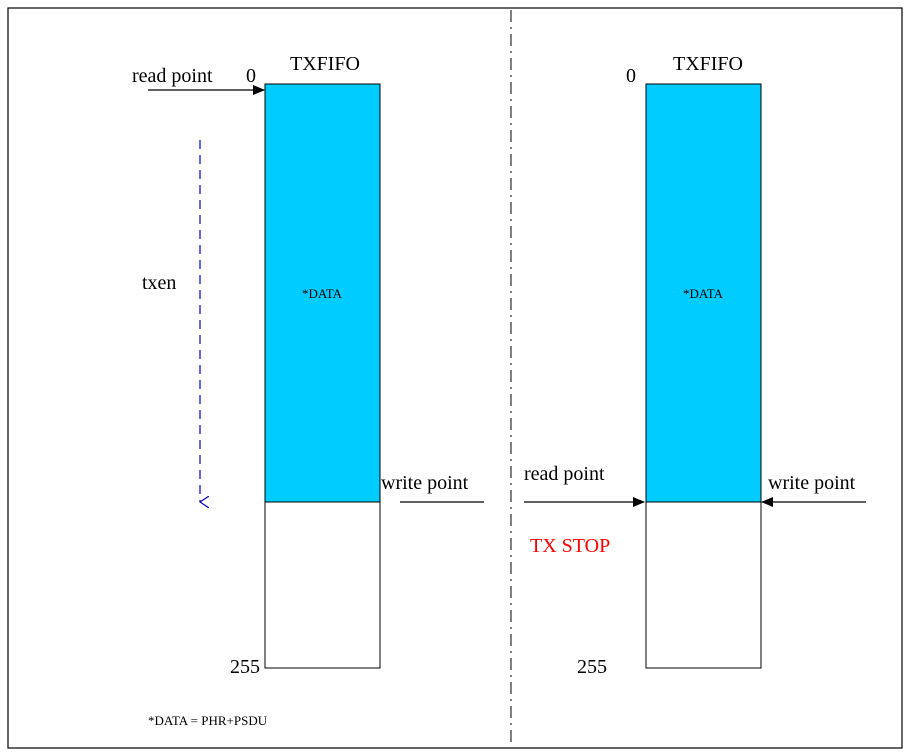  Describe the element at coordinates (322, 585) in the screenshot. I see `left-fifo-empty-region` at that location.